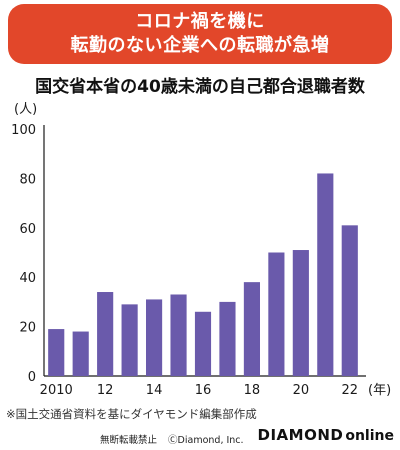  Describe the element at coordinates (56, 390) in the screenshot. I see `x-tick-label: 2010` at that location.